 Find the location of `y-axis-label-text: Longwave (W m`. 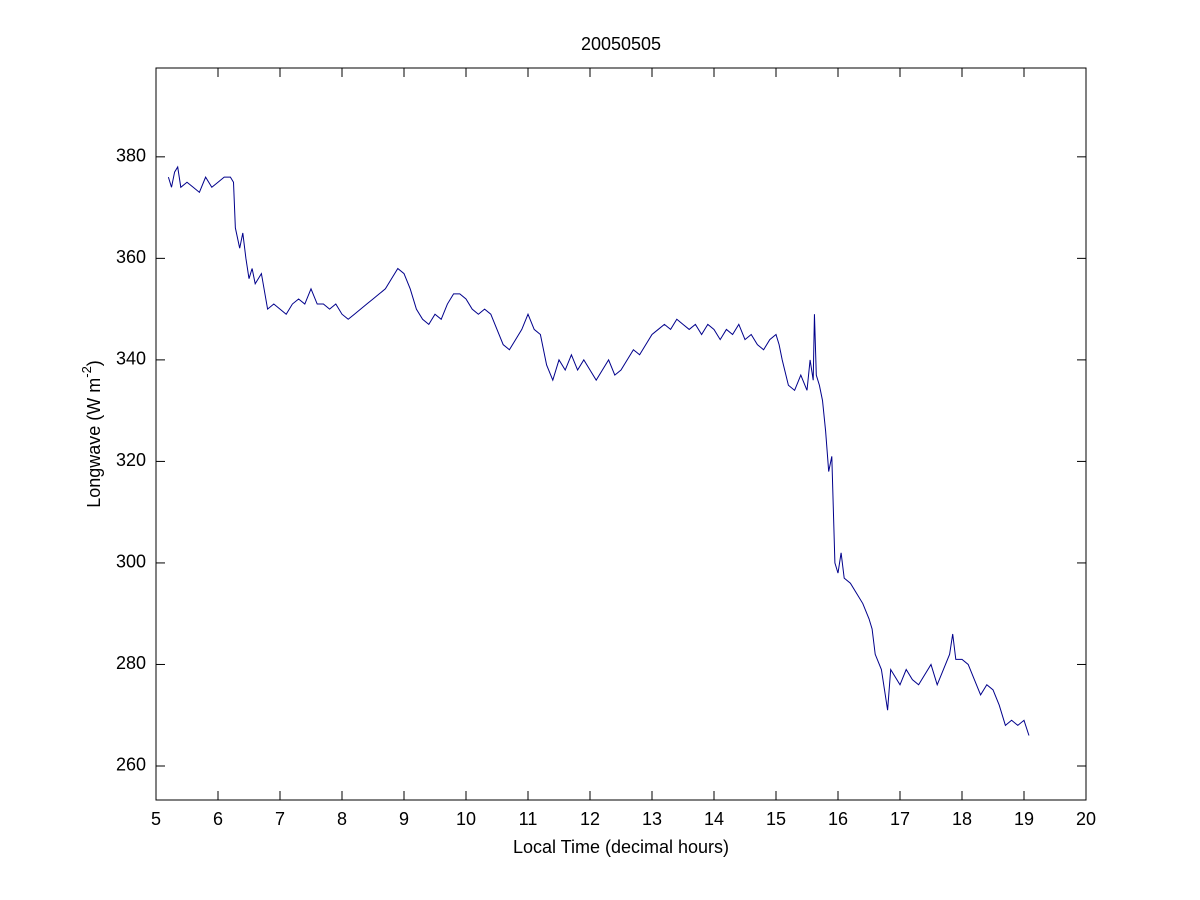

y-axis-label-text: Longwave (W m is located at coordinates (94, 443).